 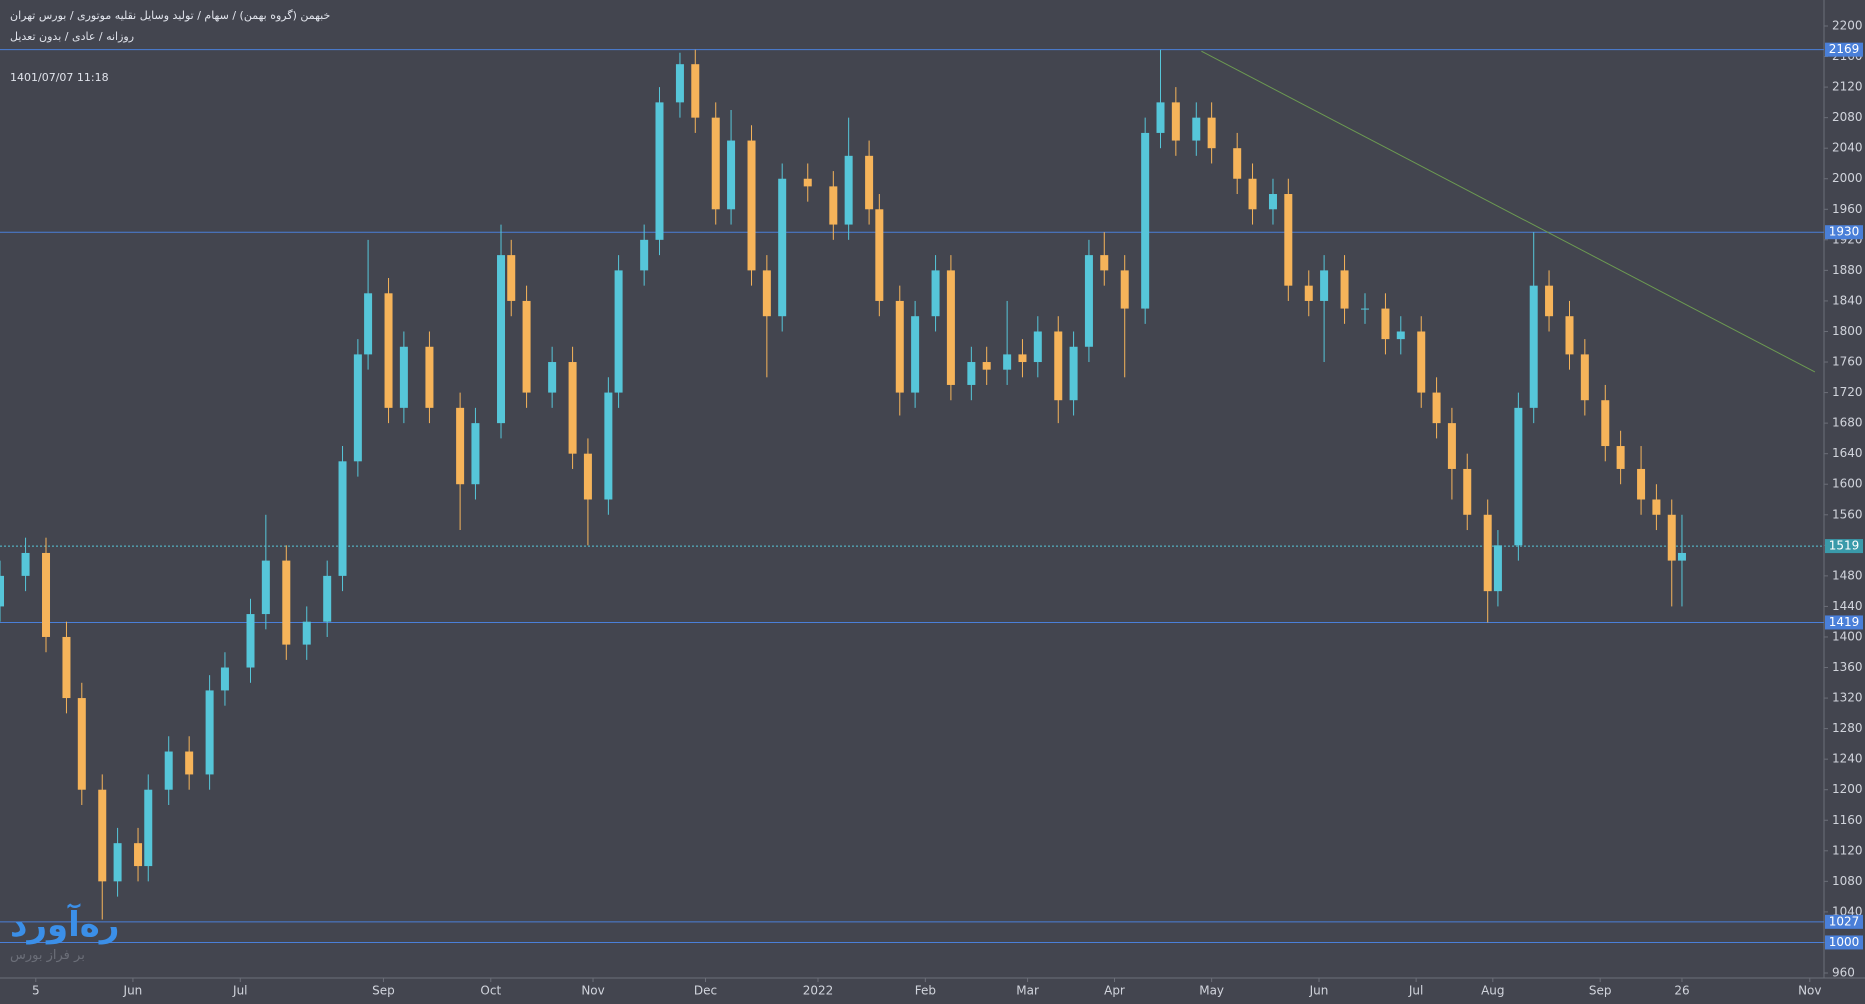 What do you see at coordinates (1847, 300) in the screenshot?
I see `y-tick-label: 1840` at bounding box center [1847, 300].